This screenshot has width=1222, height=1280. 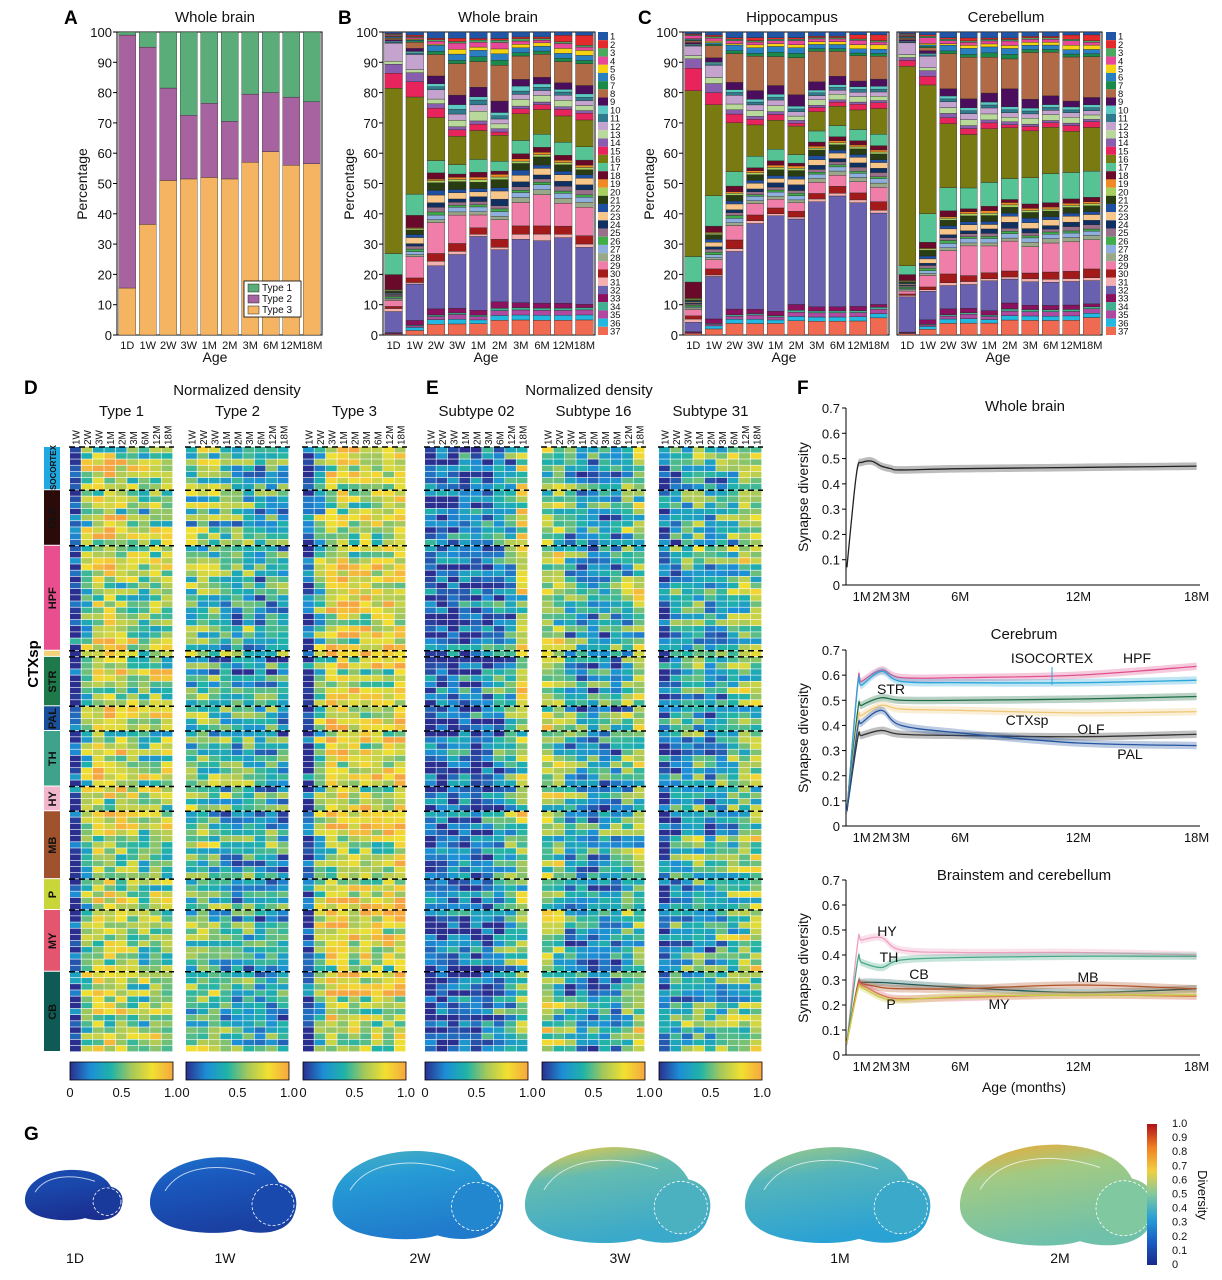 What do you see at coordinates (612, 61) in the screenshot?
I see `legend-label: 4` at bounding box center [612, 61].